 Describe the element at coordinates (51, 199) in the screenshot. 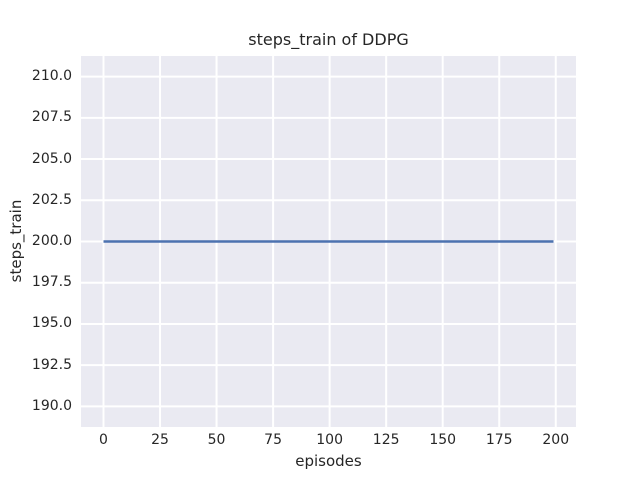

I see `y-tick-label: 202.5` at that location.